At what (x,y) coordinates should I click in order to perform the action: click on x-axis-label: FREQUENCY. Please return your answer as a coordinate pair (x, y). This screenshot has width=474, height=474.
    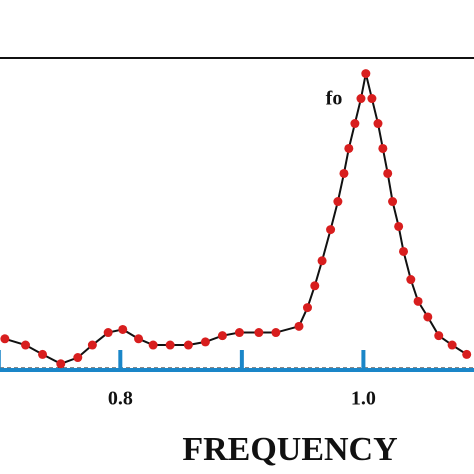
    Looking at the image, I should click on (289, 449).